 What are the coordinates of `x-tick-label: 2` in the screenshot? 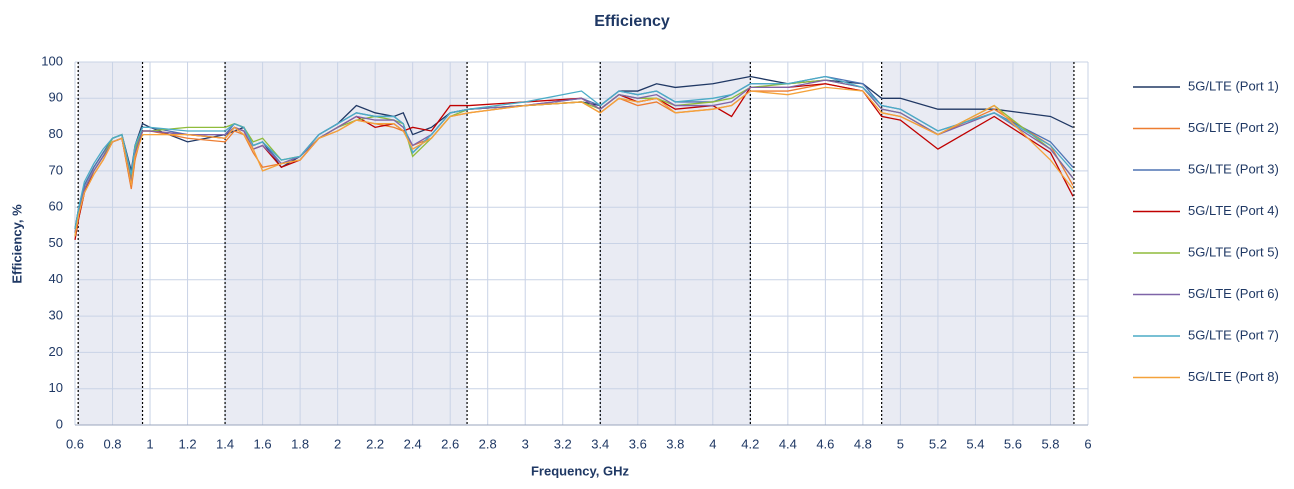 It's located at (337, 443).